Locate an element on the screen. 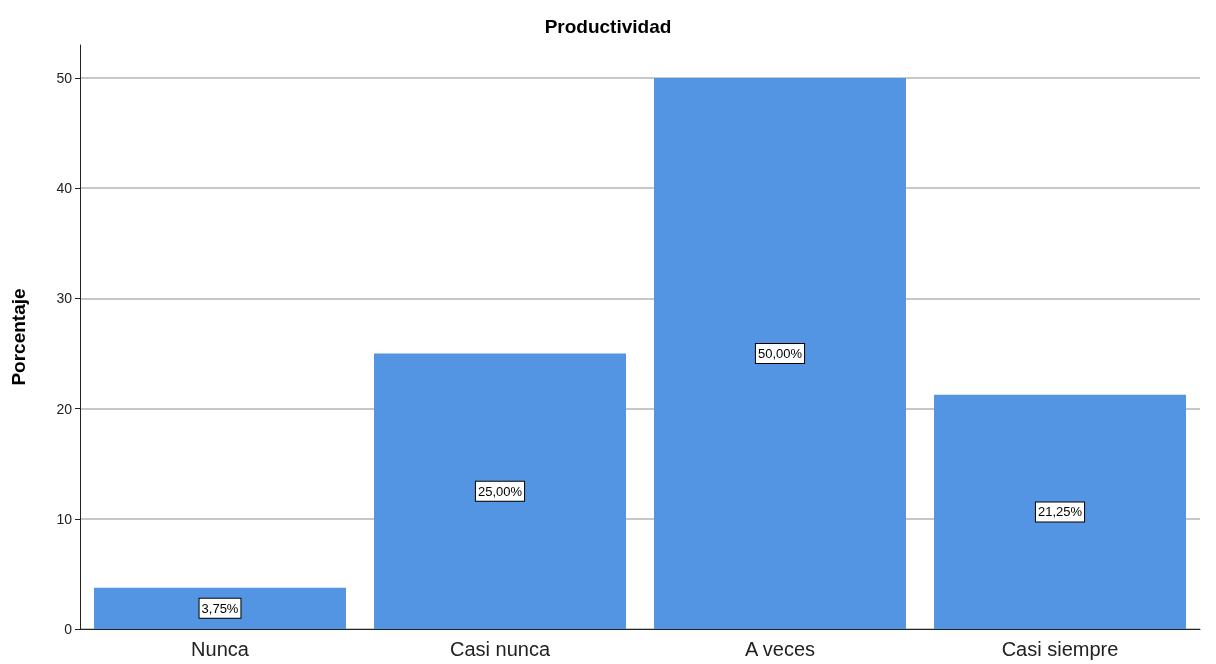 Image resolution: width=1216 pixels, height=664 pixels. y-tick-label: 10 is located at coordinates (64, 518).